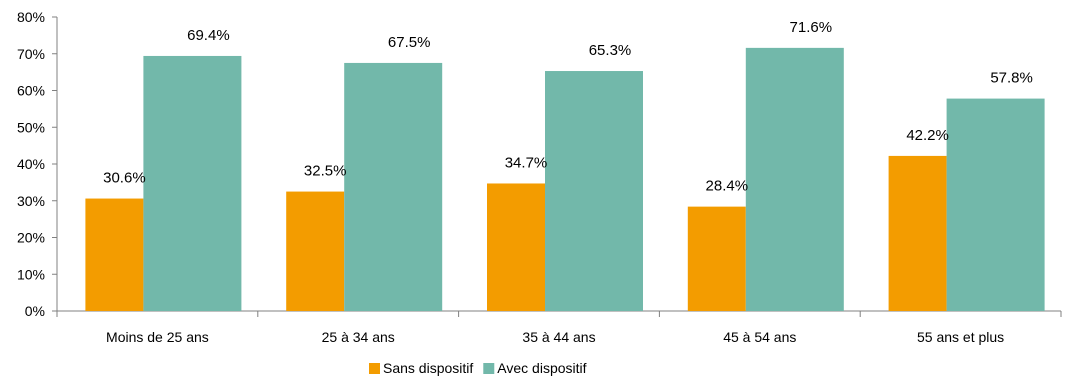  Describe the element at coordinates (31, 274) in the screenshot. I see `y-tick-label: 10%` at that location.